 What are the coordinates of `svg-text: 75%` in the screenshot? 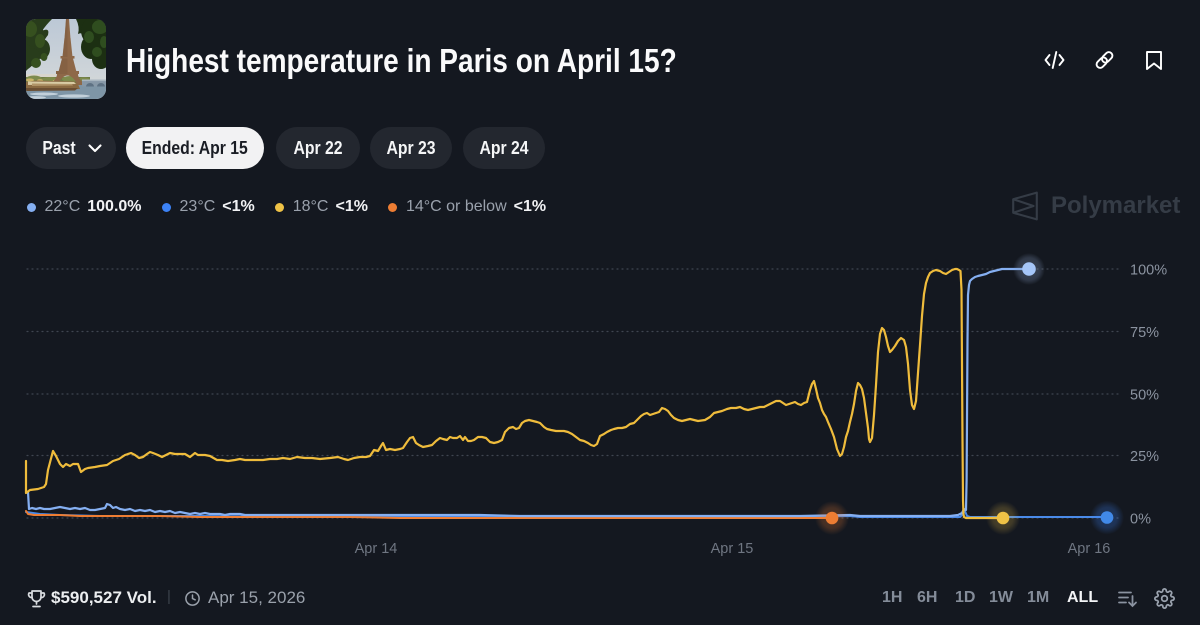 It's located at (1144, 333).